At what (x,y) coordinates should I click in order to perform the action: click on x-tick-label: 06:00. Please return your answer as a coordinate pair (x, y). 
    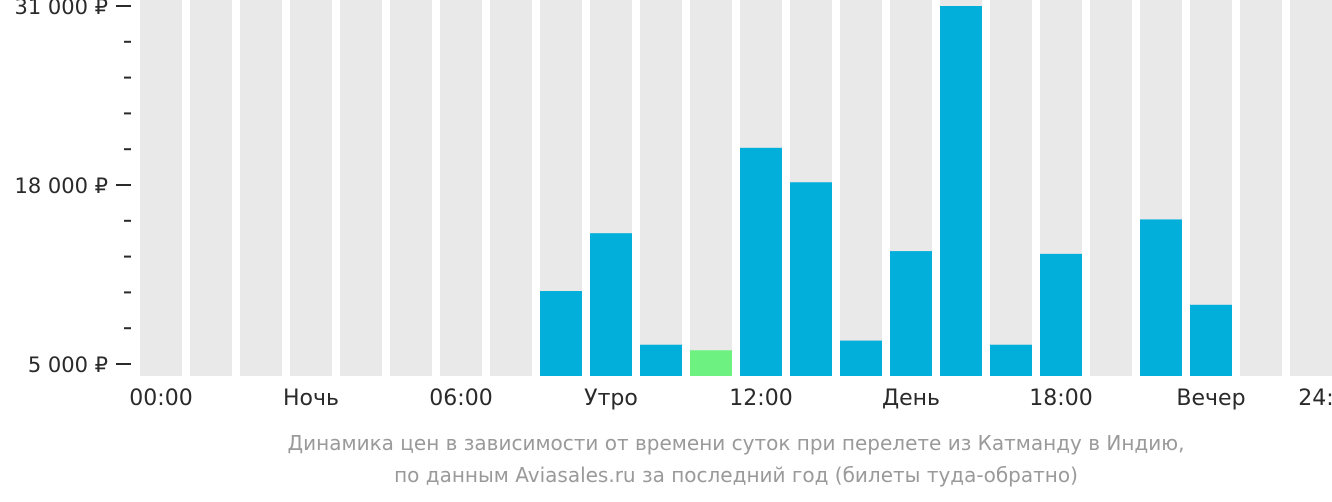
    Looking at the image, I should click on (460, 398).